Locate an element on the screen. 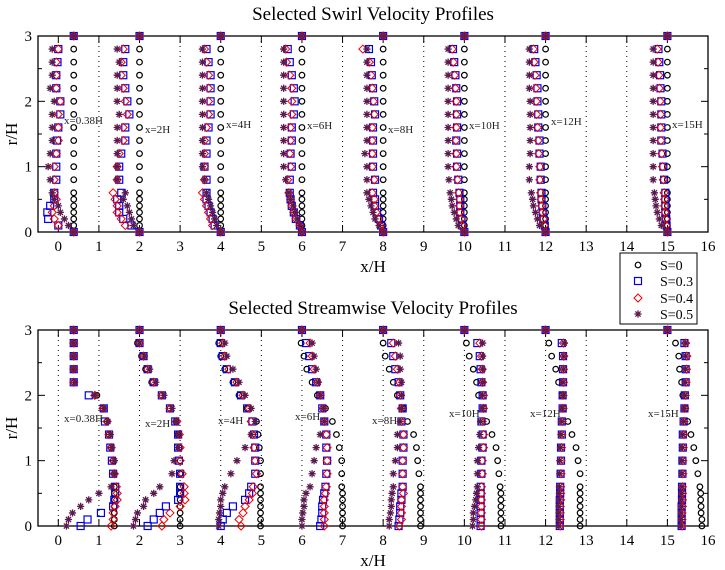 The width and height of the screenshot is (725, 570). legend-circle-marker is located at coordinates (638, 265).